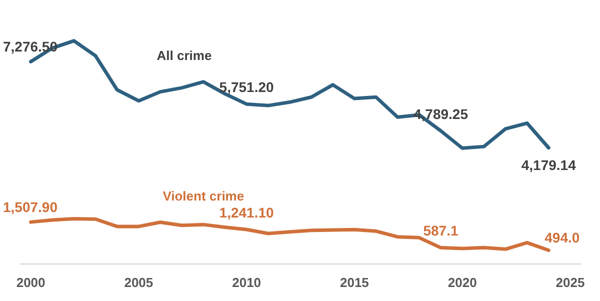  I want to click on data-label: 1,241.10, so click(246, 212).